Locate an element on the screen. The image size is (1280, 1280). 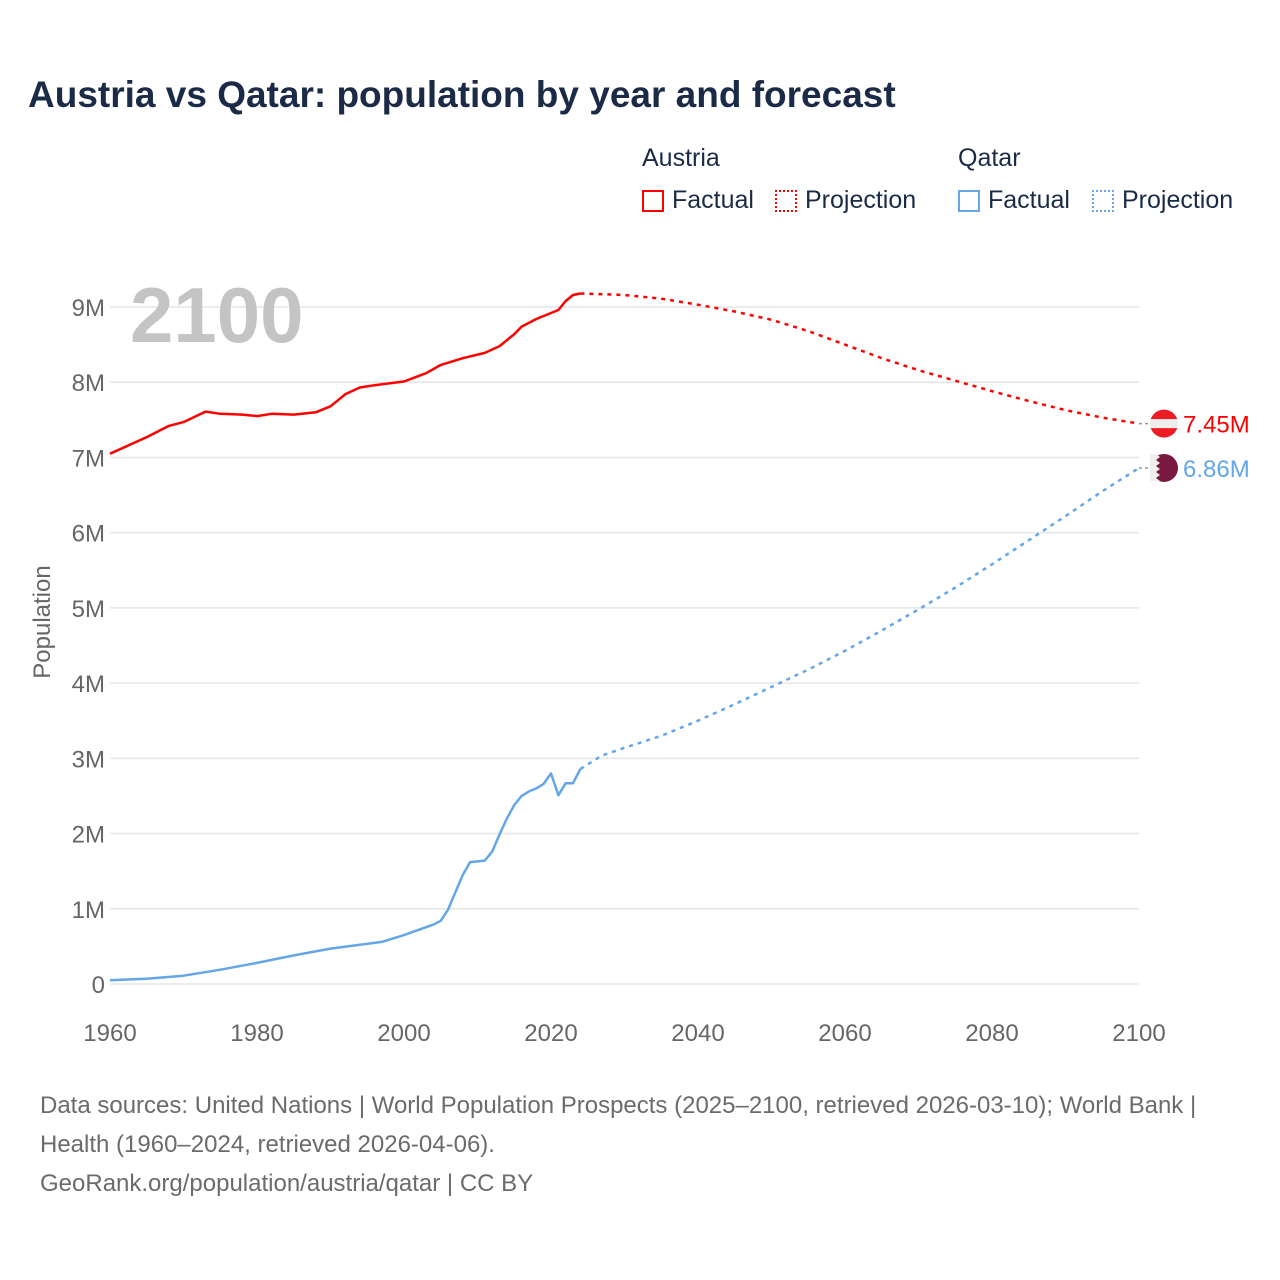
legend-group-austria: Austria is located at coordinates (681, 158).